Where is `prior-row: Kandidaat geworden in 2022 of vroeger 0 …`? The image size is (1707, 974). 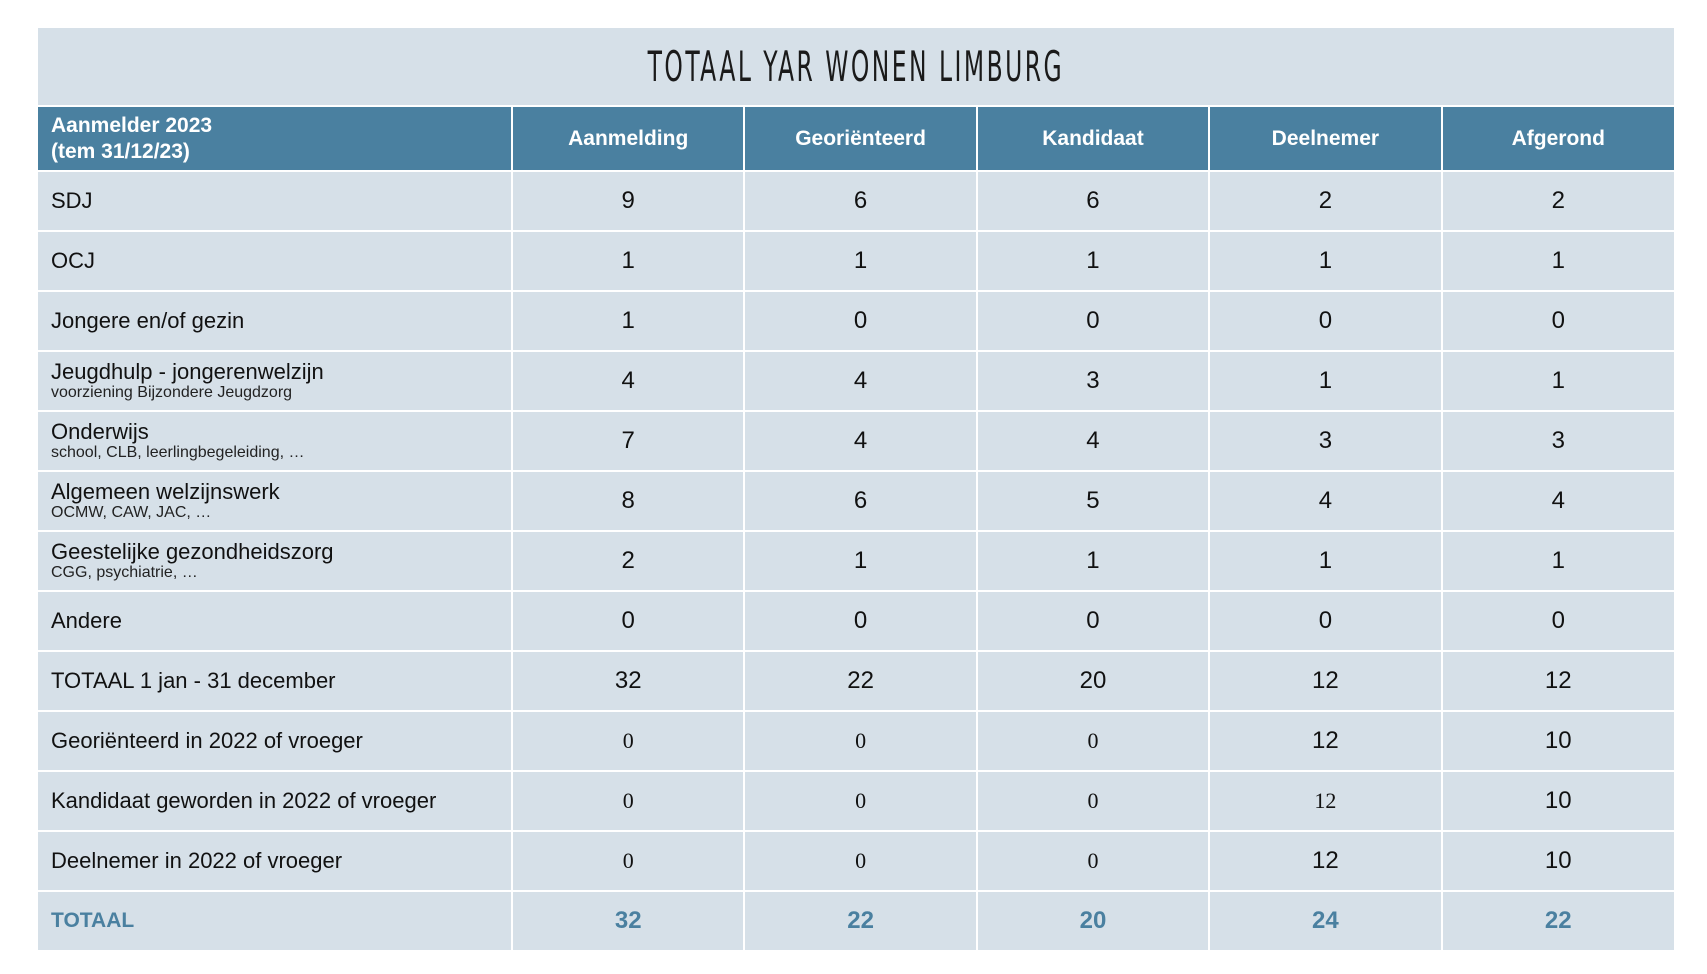
prior-row: Kandidaat geworden in 2022 of vroeger 0 … is located at coordinates (856, 801).